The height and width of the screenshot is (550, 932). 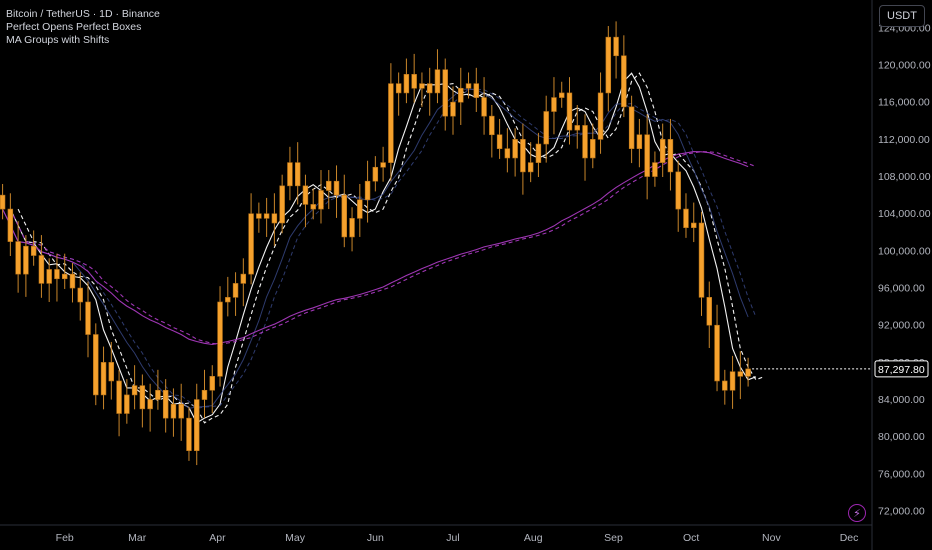 What do you see at coordinates (217, 538) in the screenshot?
I see `time-tick-label: Apr` at bounding box center [217, 538].